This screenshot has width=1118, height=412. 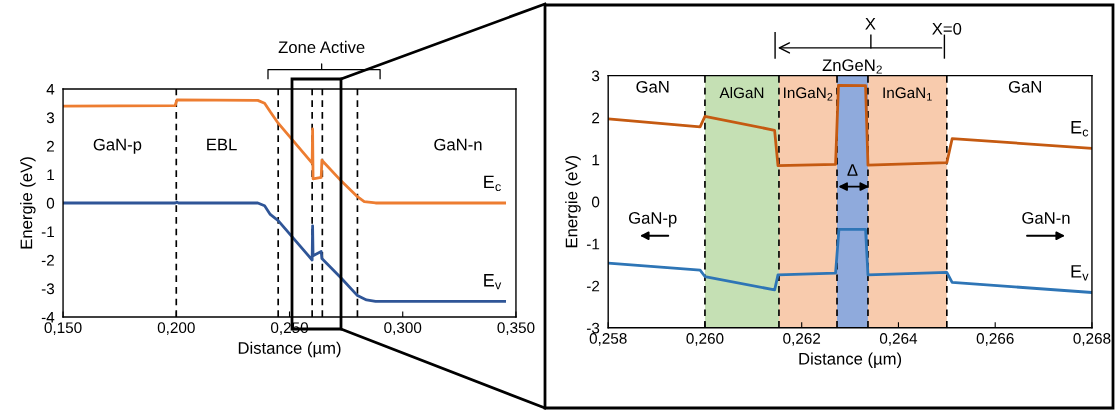 What do you see at coordinates (852, 66) in the screenshot?
I see `band-label: ZnGeN$_{2}$` at bounding box center [852, 66].